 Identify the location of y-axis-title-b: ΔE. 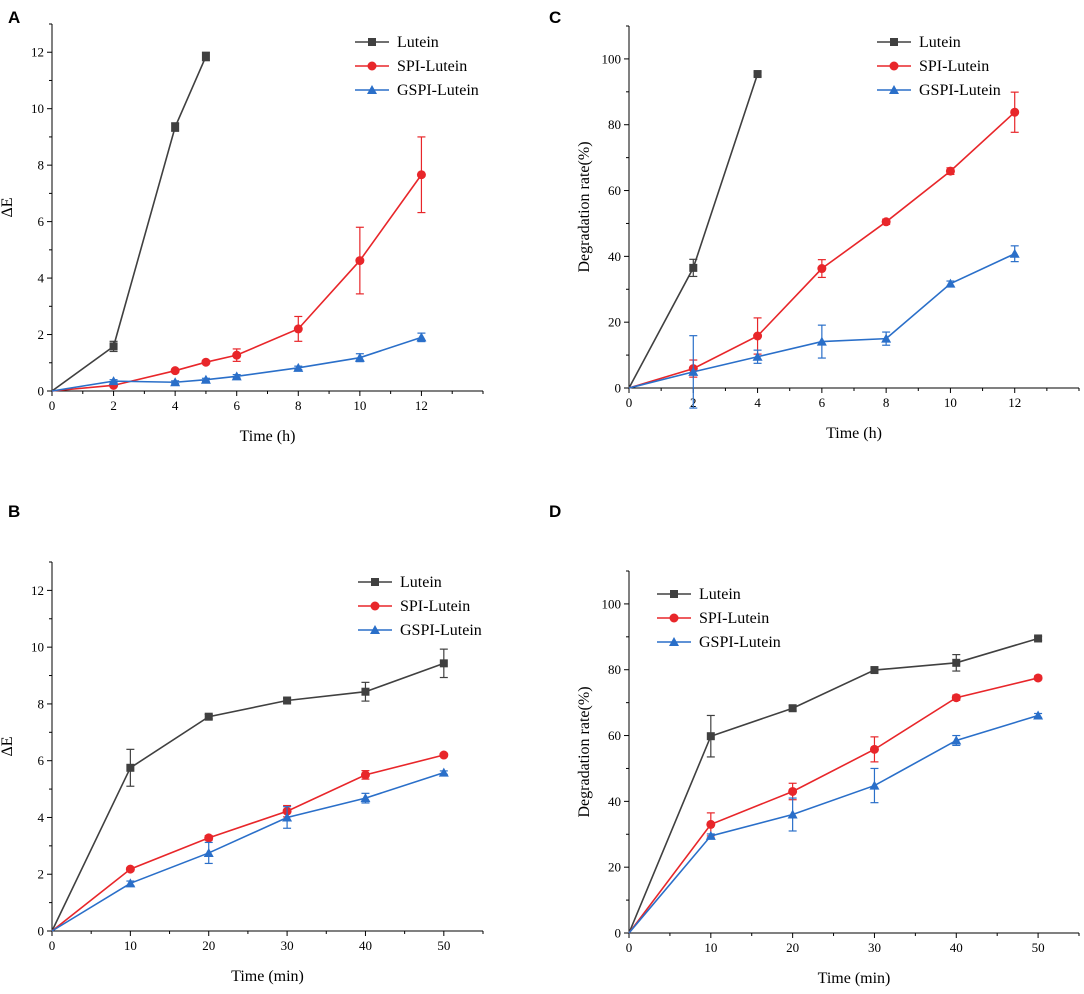
(8, 746).